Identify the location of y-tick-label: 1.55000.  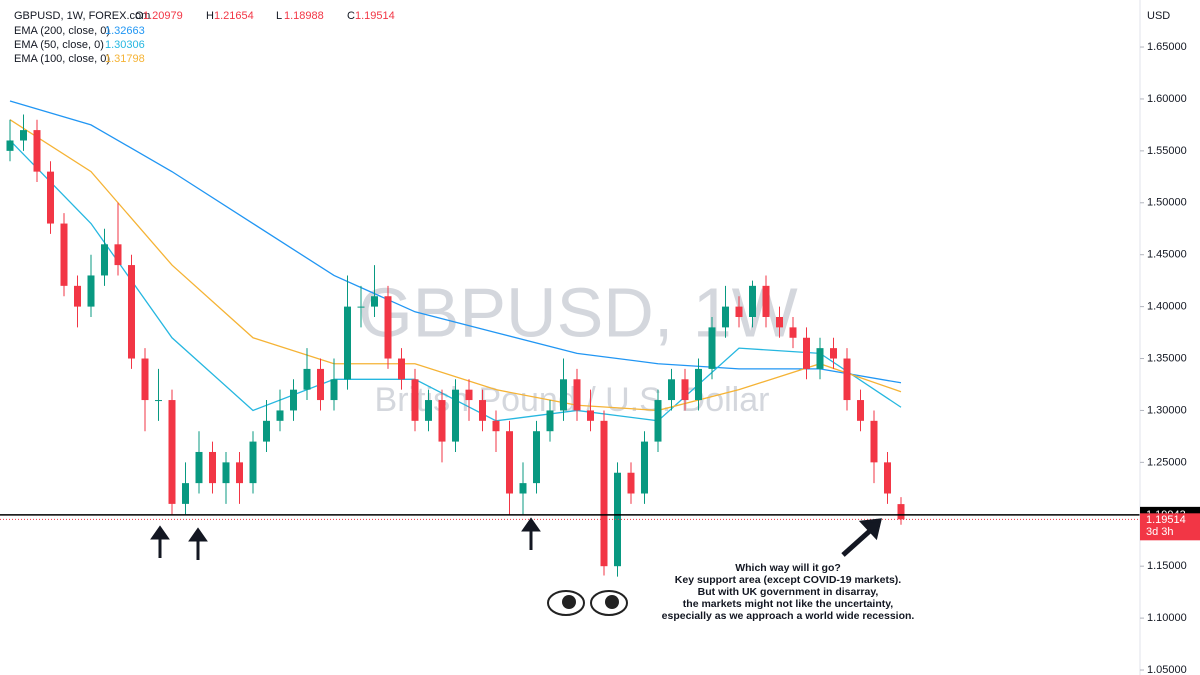
(1167, 151).